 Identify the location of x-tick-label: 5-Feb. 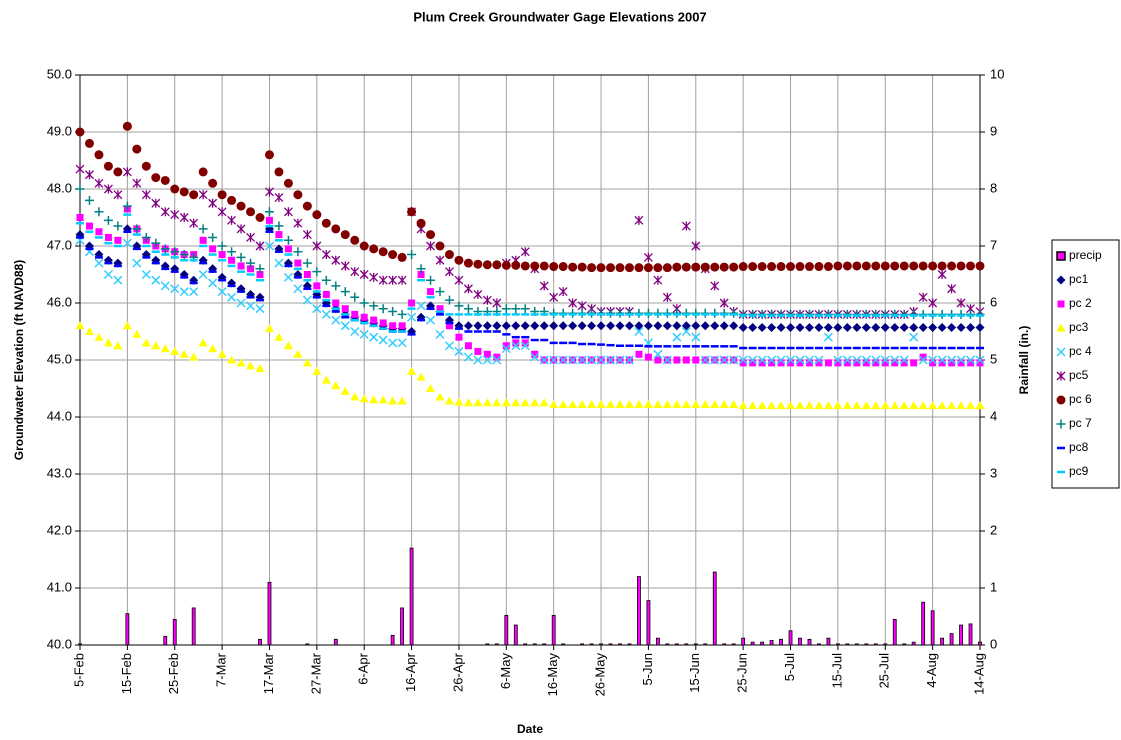
(78, 670).